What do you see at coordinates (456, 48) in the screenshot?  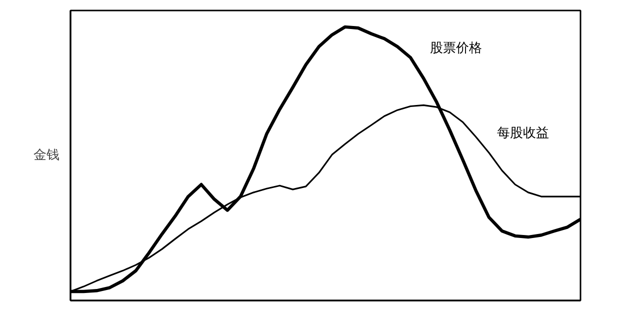 I see `series-label: 股票价格` at bounding box center [456, 48].